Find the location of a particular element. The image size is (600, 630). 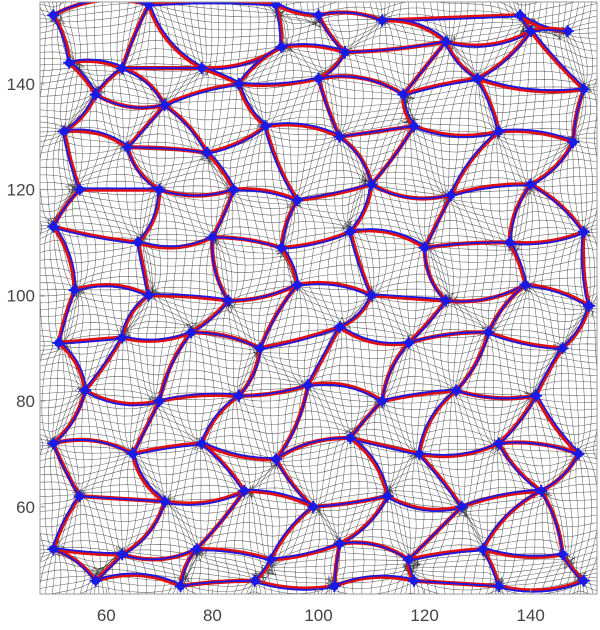

x-axis: 60 80 100 120 140 is located at coordinates (321, 607).